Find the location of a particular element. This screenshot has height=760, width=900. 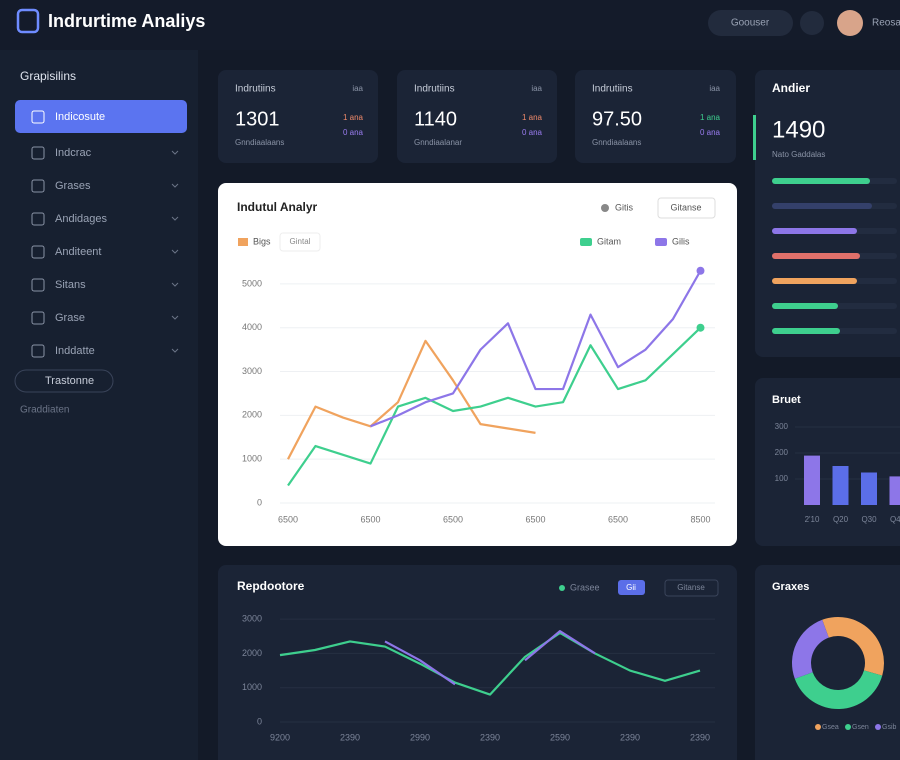

accent-bar is located at coordinates (754, 137).